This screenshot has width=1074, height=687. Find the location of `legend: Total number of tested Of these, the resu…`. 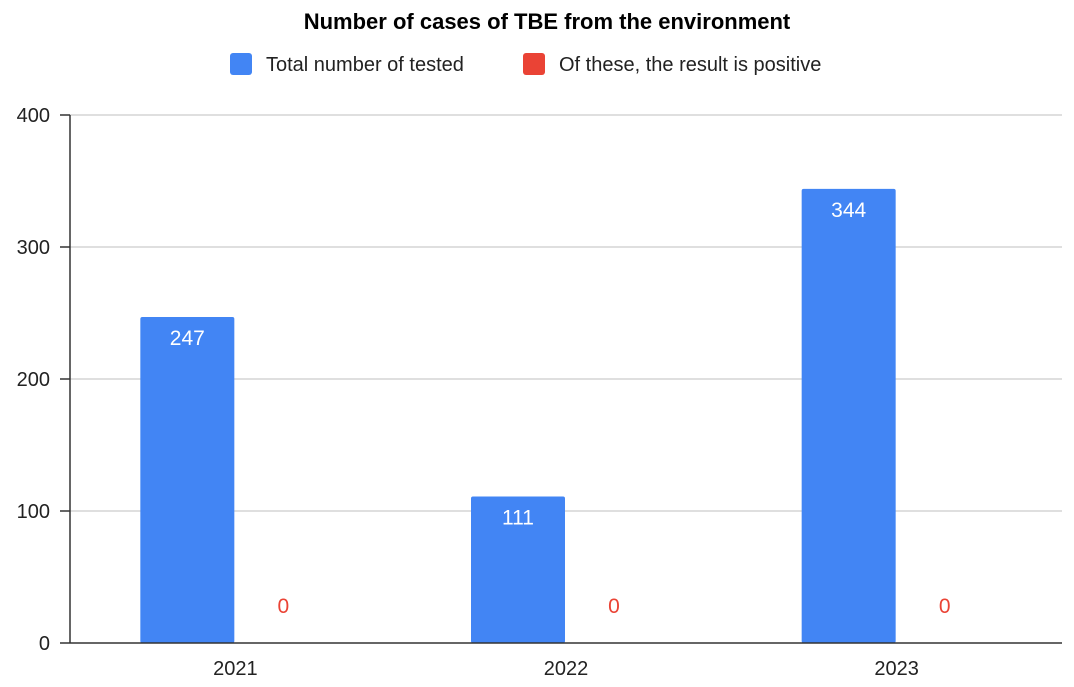

legend: Total number of tested Of these, the resu… is located at coordinates (525, 64).